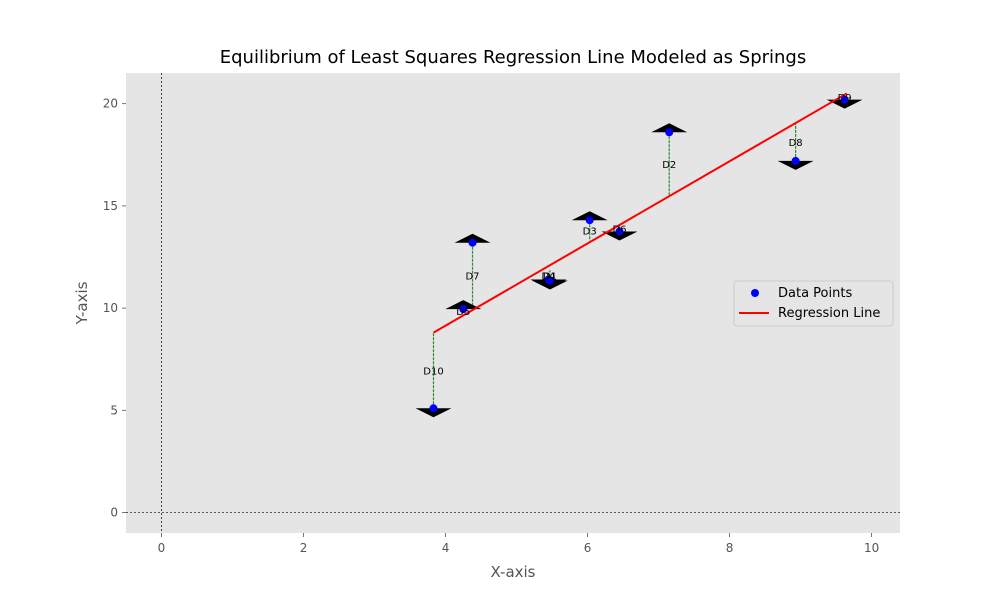 The height and width of the screenshot is (600, 1000). Describe the element at coordinates (110, 206) in the screenshot. I see `y-tick-label: 15` at that location.